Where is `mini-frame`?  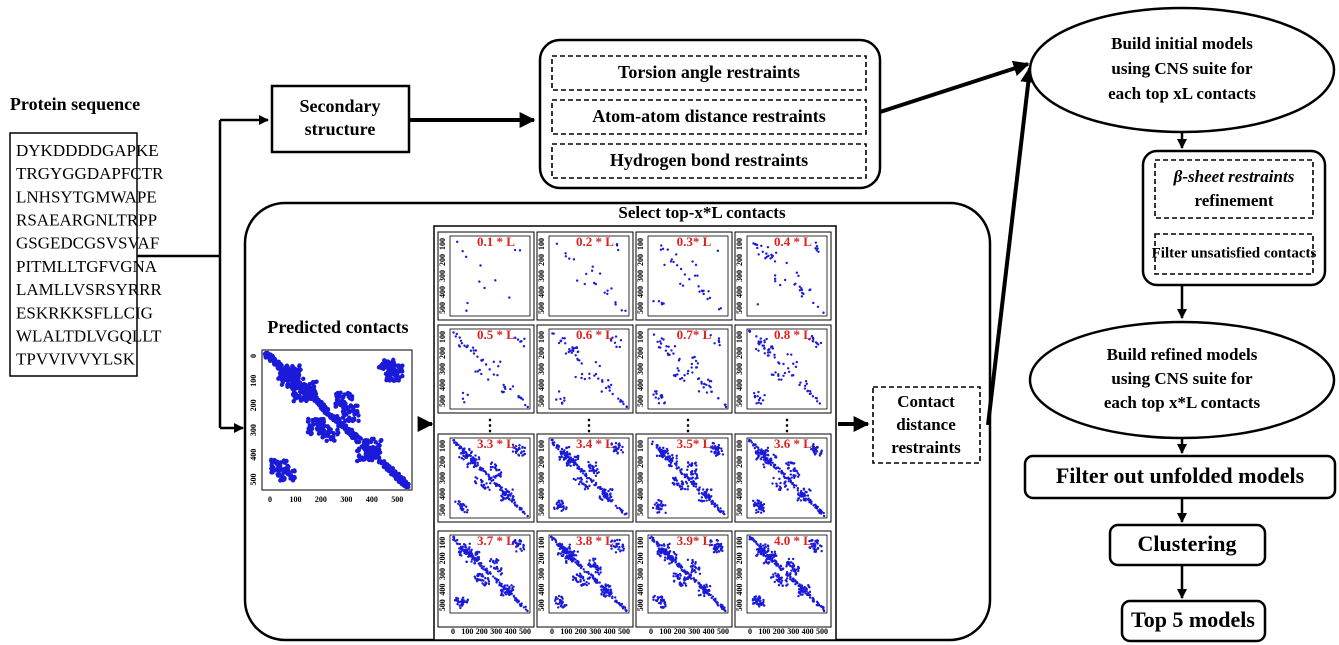
mini-frame is located at coordinates (684, 276).